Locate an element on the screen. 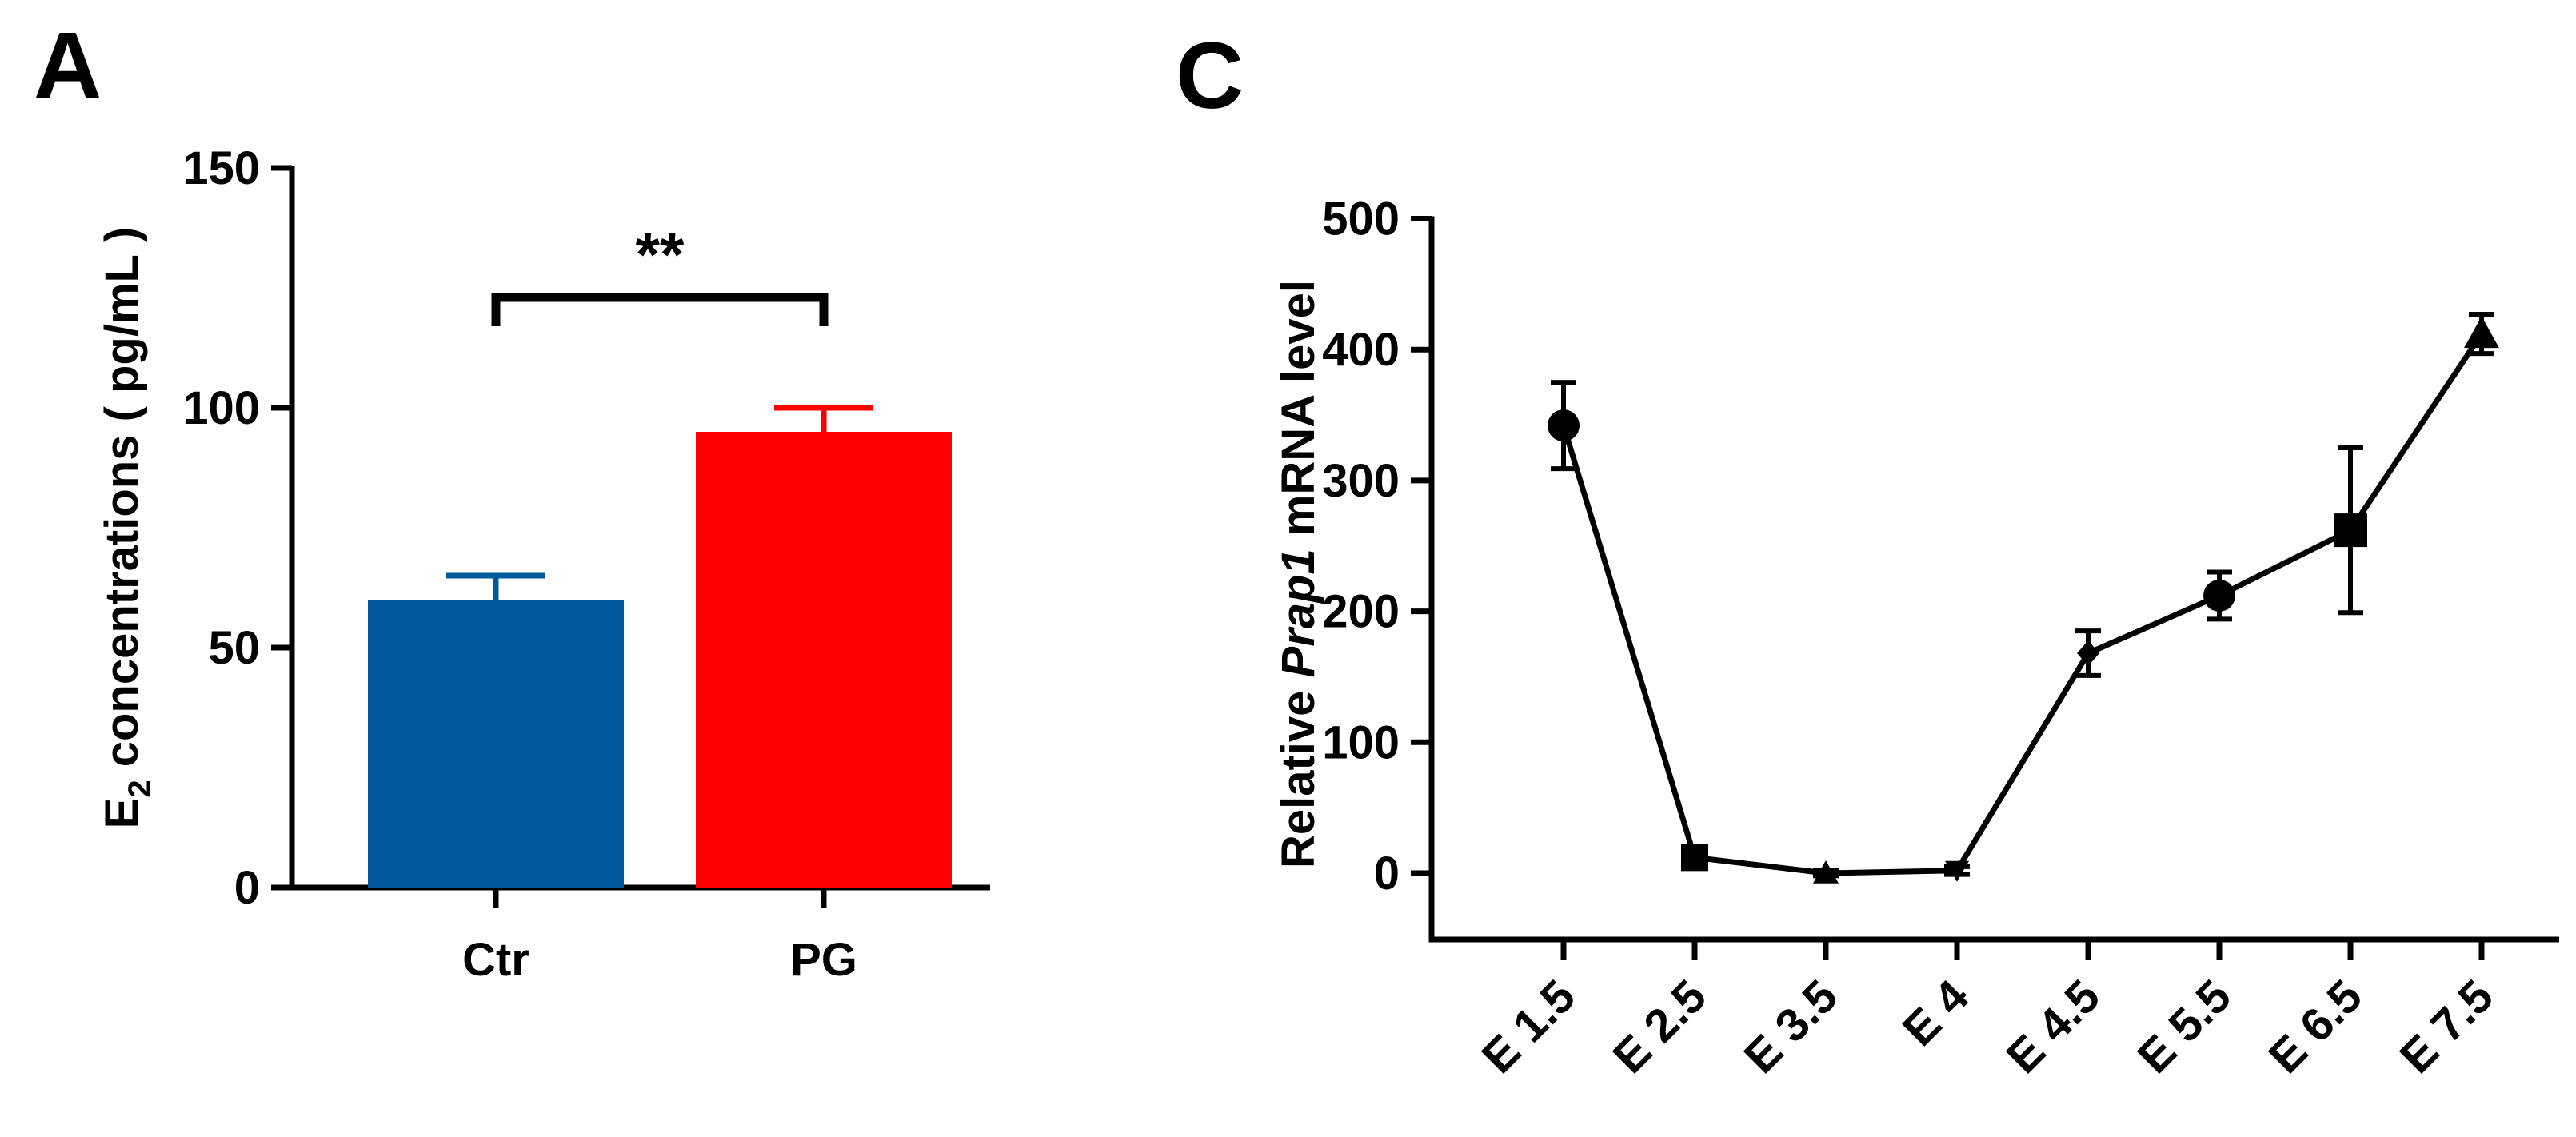 This screenshot has width=2576, height=1137. panel-label-a: A is located at coordinates (68, 65).